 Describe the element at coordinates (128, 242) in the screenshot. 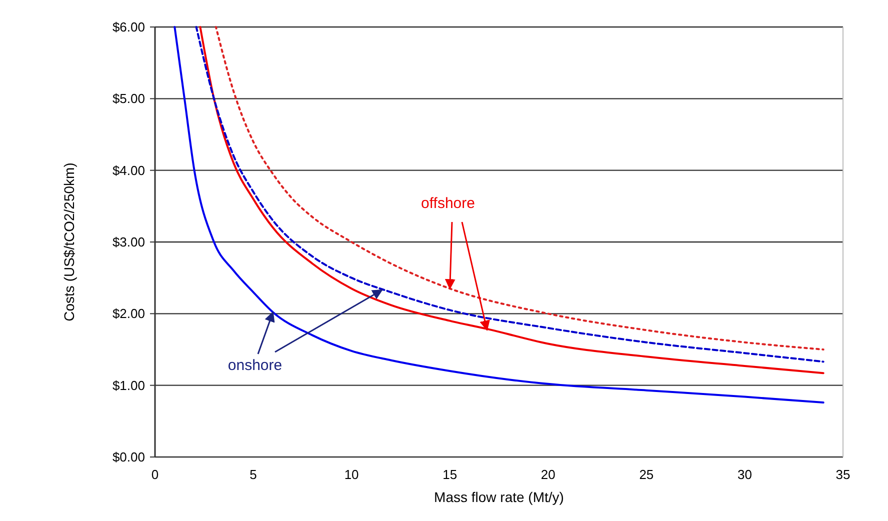

I see `y-tick-label: $3.00` at that location.